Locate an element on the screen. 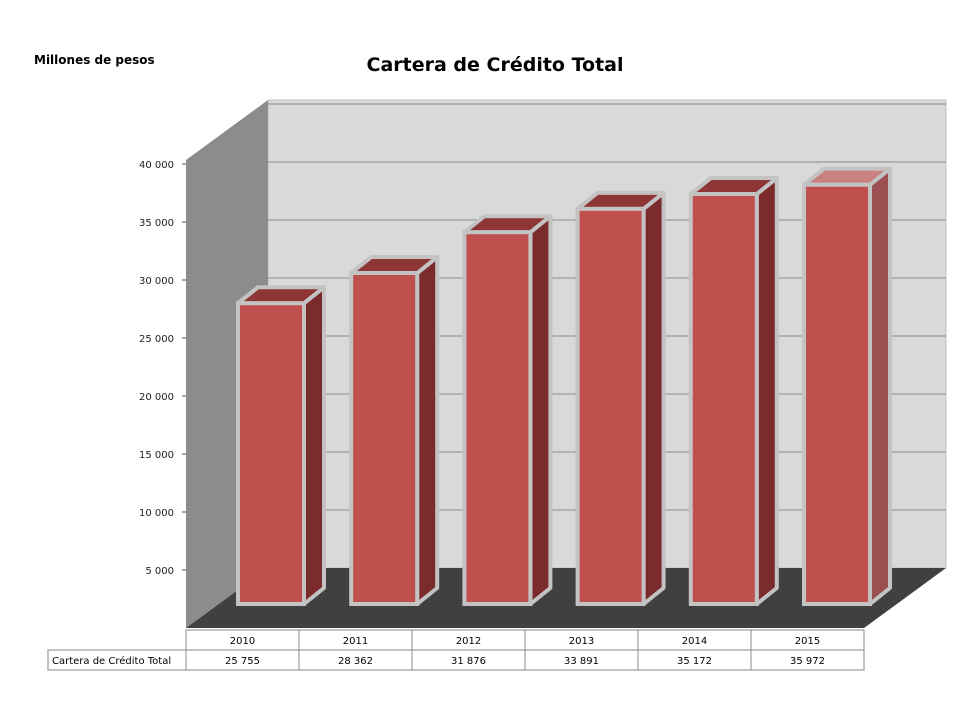 This screenshot has width=960, height=720. bar-2012 is located at coordinates (507, 410).